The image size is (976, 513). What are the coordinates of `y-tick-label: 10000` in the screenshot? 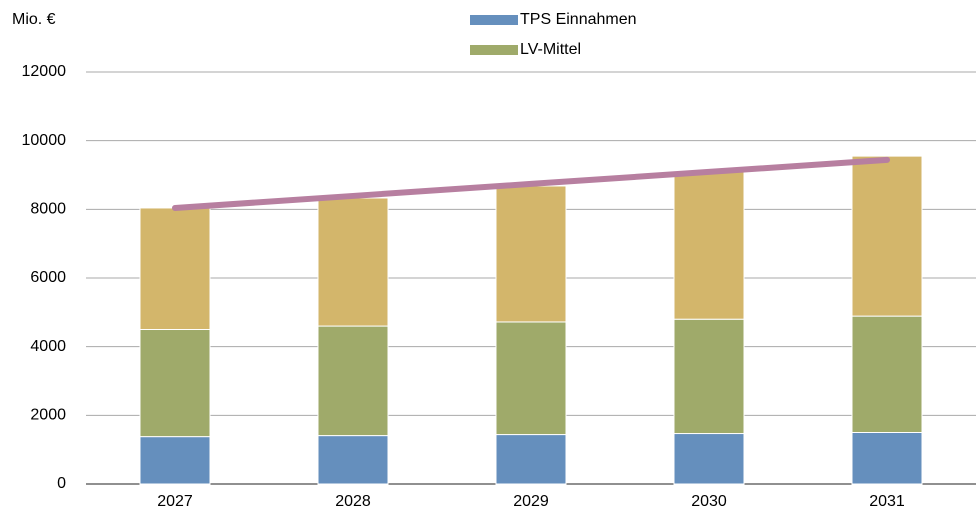 It's located at (44, 140).